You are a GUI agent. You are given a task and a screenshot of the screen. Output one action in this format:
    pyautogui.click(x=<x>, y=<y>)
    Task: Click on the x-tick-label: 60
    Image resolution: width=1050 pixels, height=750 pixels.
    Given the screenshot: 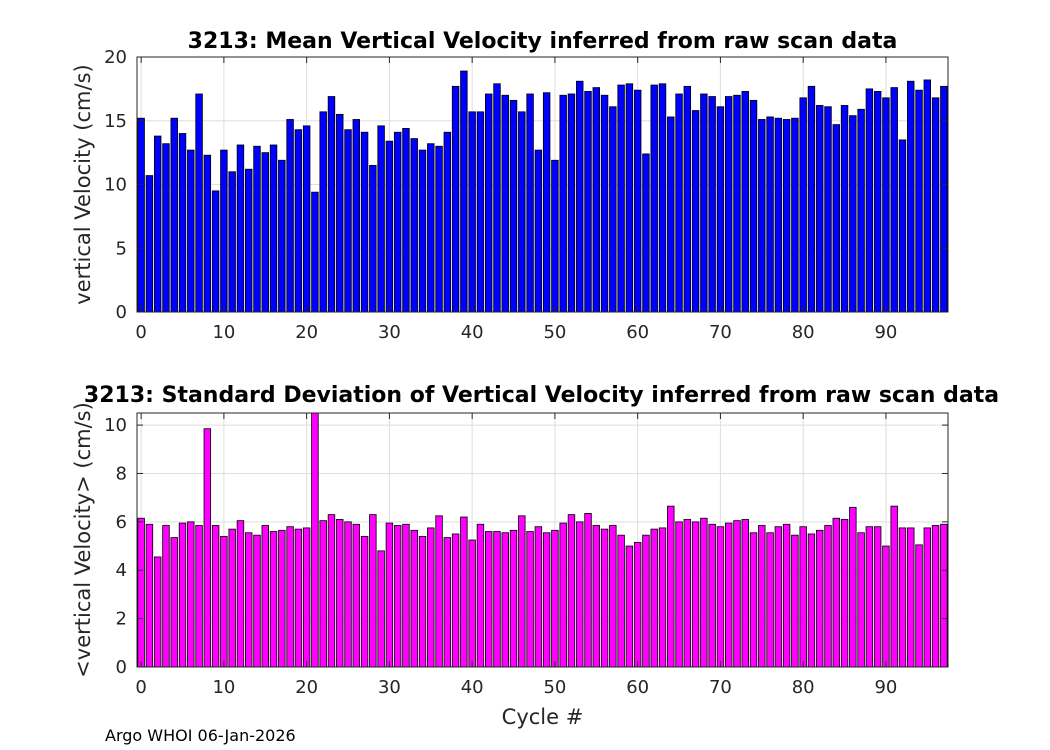 What is the action you would take?
    pyautogui.click(x=637, y=687)
    